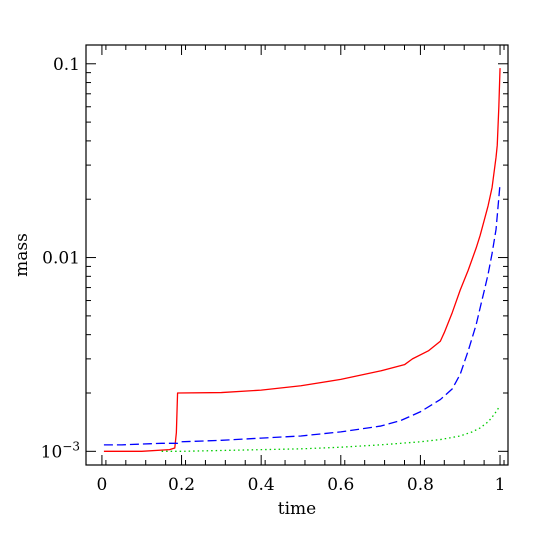 Image resolution: width=554 pixels, height=554 pixels. I want to click on y-tick-label: 0.1, so click(66, 65).